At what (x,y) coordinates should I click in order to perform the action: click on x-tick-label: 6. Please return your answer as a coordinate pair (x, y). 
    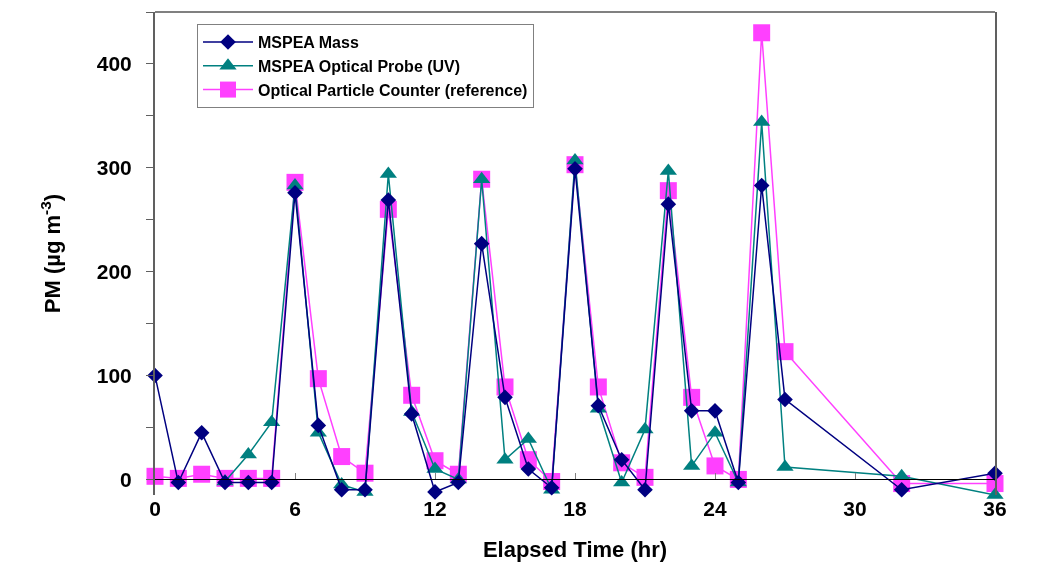
    Looking at the image, I should click on (295, 508).